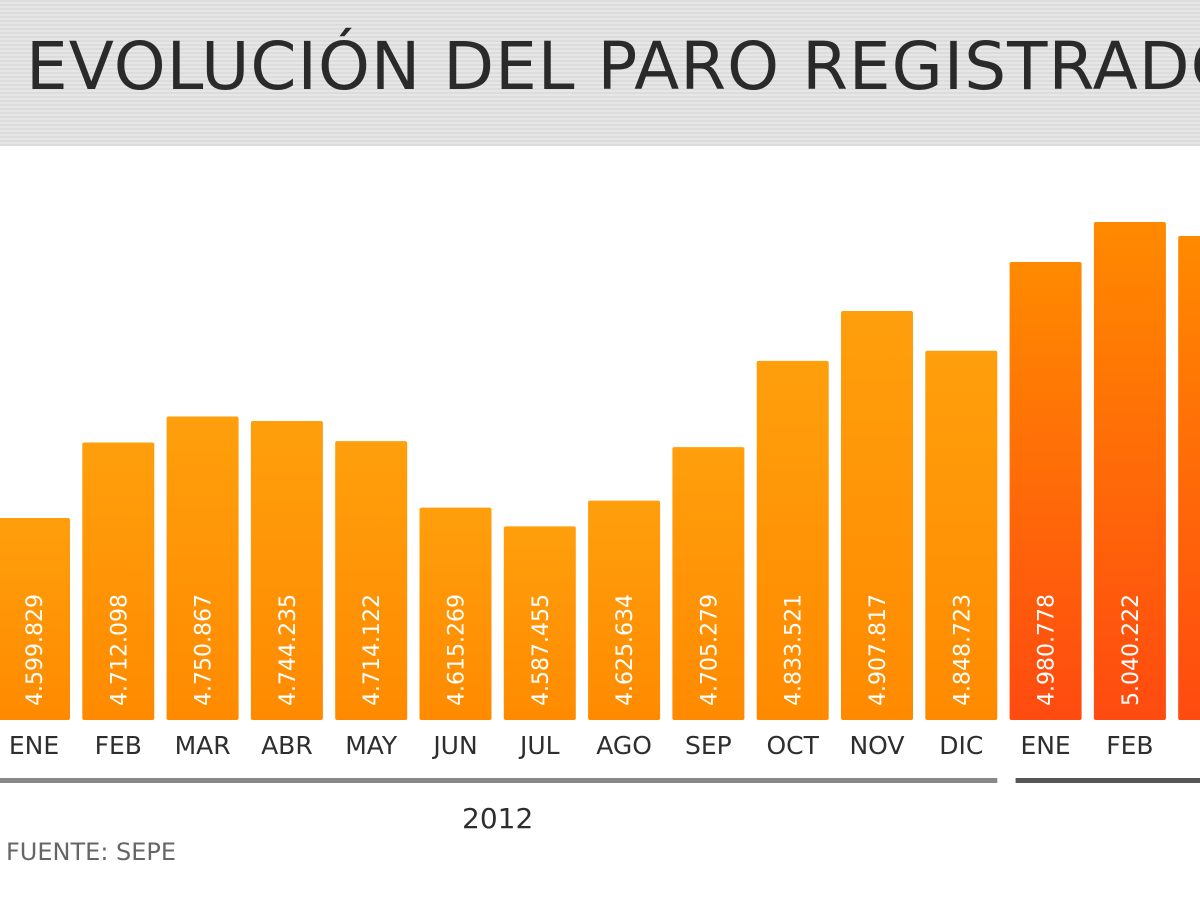  What do you see at coordinates (541, 650) in the screenshot?
I see `bar-value-label: 4.587.455` at bounding box center [541, 650].